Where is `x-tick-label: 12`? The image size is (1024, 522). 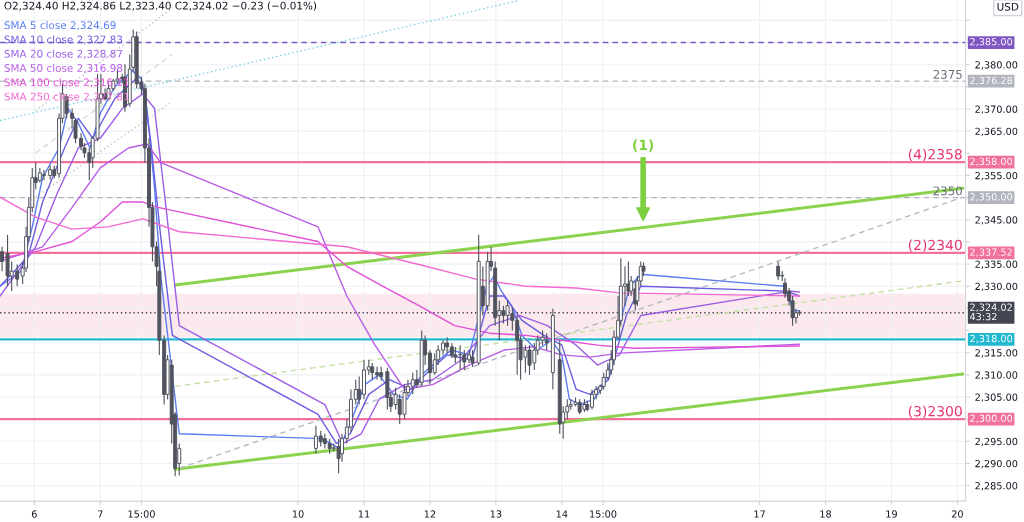 x-tick-label: 12 is located at coordinates (430, 514).